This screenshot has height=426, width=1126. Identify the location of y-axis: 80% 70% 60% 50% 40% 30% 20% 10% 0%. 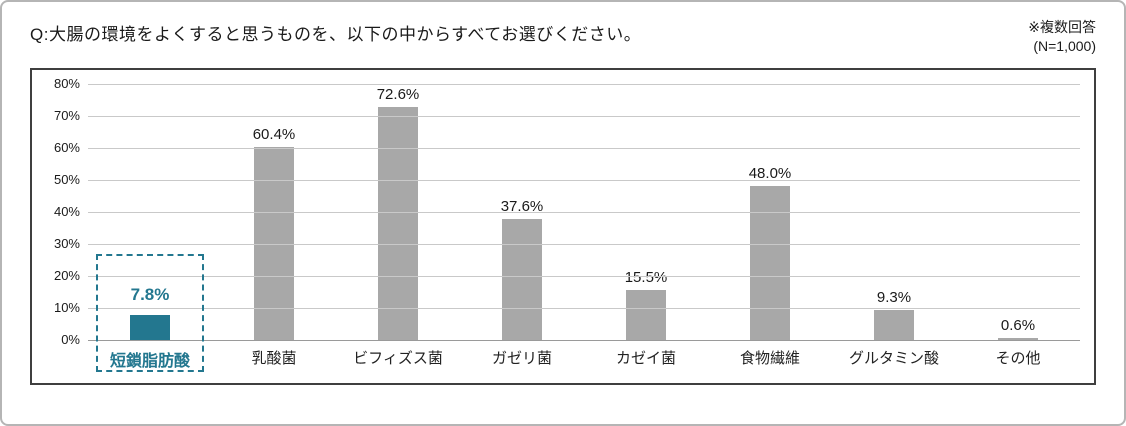
(63, 211).